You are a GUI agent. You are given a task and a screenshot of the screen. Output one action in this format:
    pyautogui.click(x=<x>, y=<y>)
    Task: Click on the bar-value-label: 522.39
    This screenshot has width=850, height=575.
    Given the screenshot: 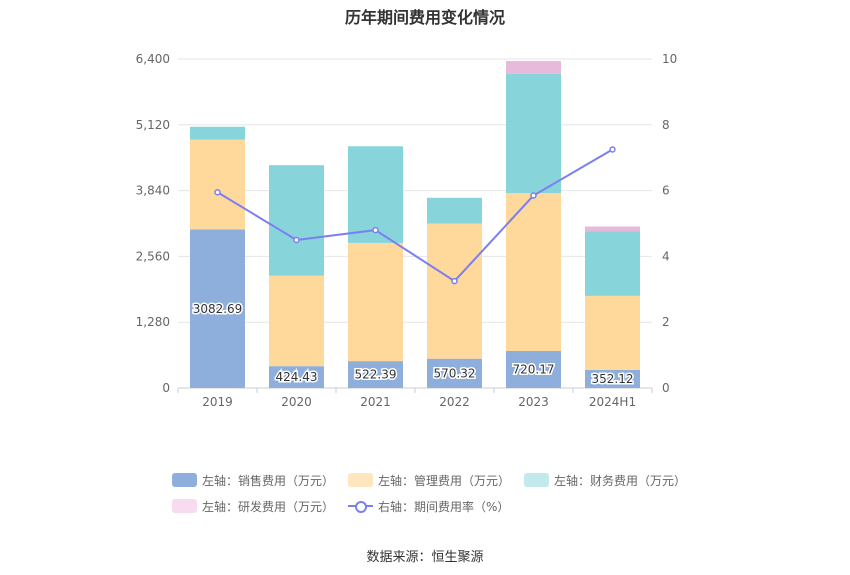 What is the action you would take?
    pyautogui.click(x=376, y=375)
    